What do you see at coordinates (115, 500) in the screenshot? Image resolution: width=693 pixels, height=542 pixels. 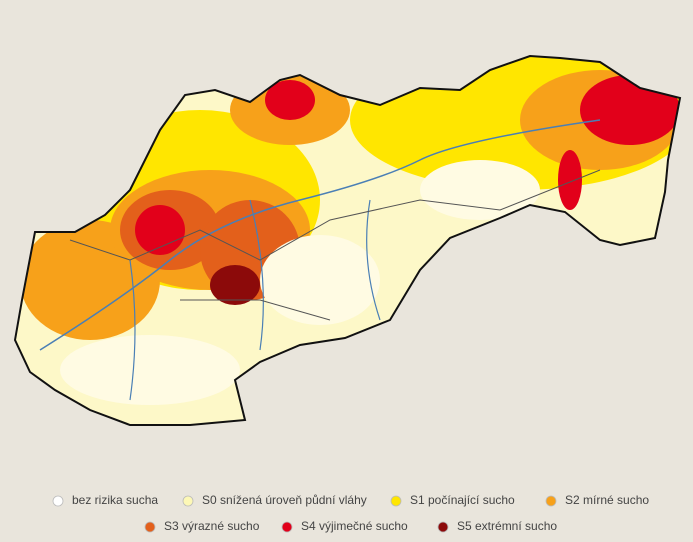 I see `legend-label: bez rizika sucha` at bounding box center [115, 500].